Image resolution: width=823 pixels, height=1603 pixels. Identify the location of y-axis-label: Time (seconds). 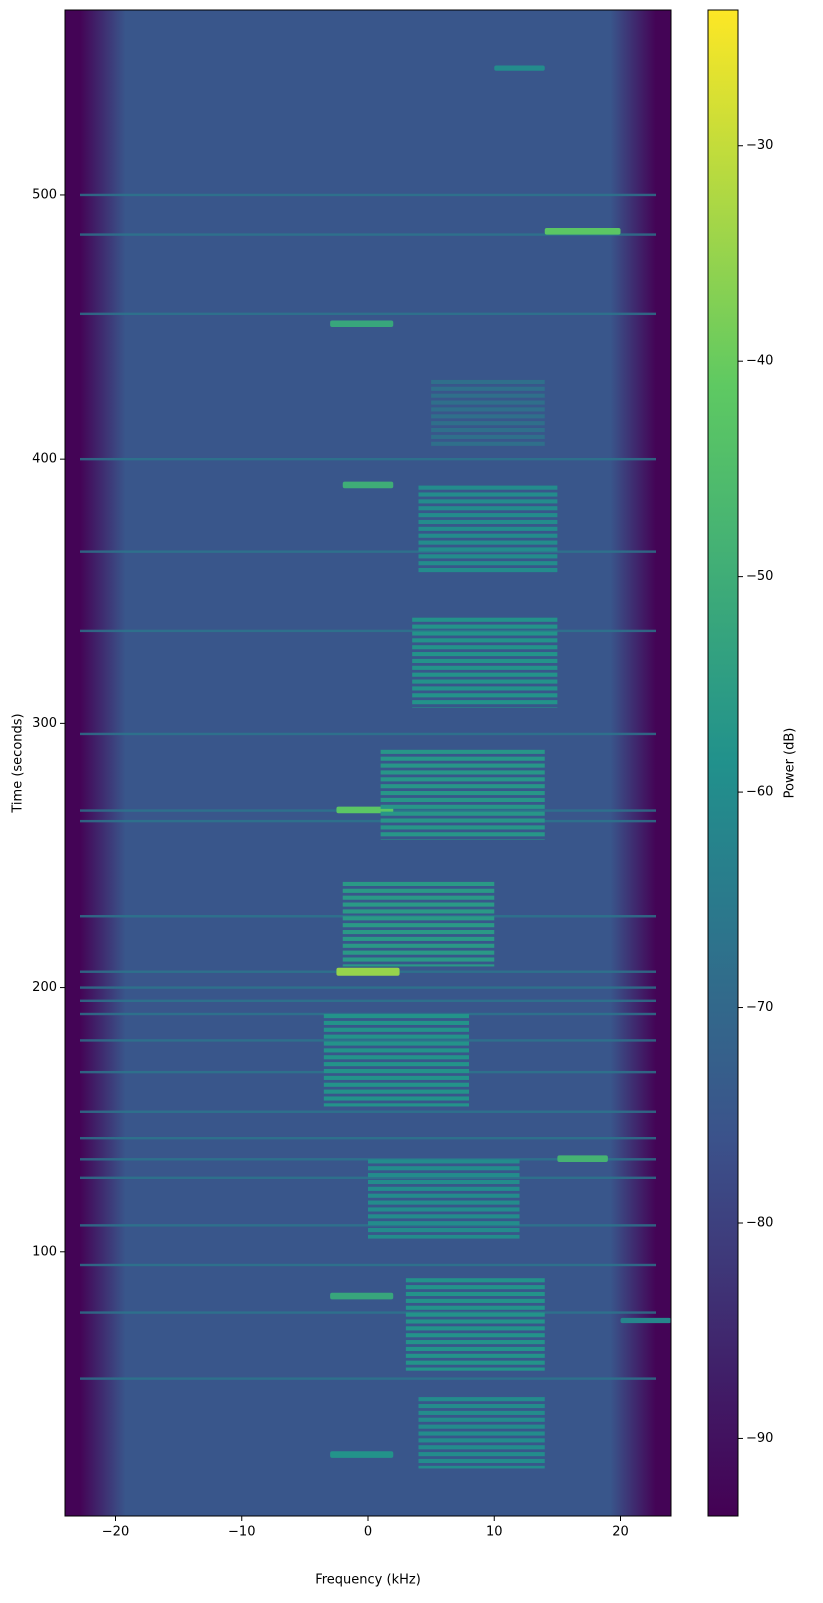
(18, 763).